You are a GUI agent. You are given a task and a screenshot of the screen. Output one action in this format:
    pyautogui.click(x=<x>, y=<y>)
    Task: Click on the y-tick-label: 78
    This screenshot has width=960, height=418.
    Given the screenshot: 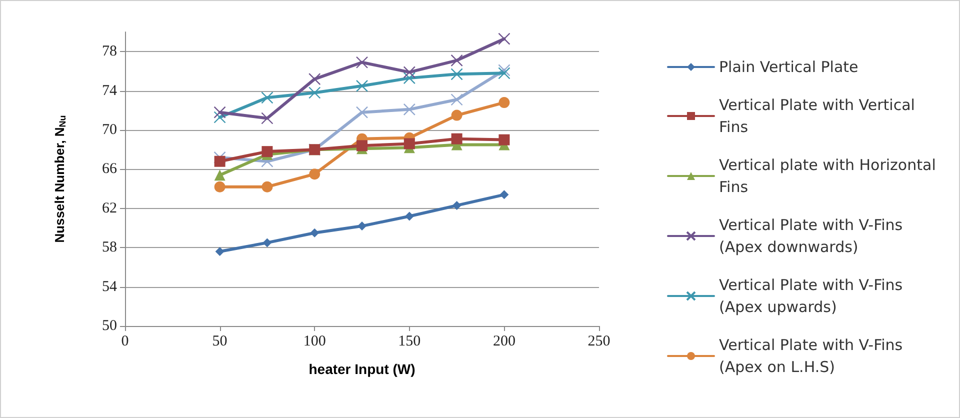 What is the action you would take?
    pyautogui.click(x=109, y=52)
    